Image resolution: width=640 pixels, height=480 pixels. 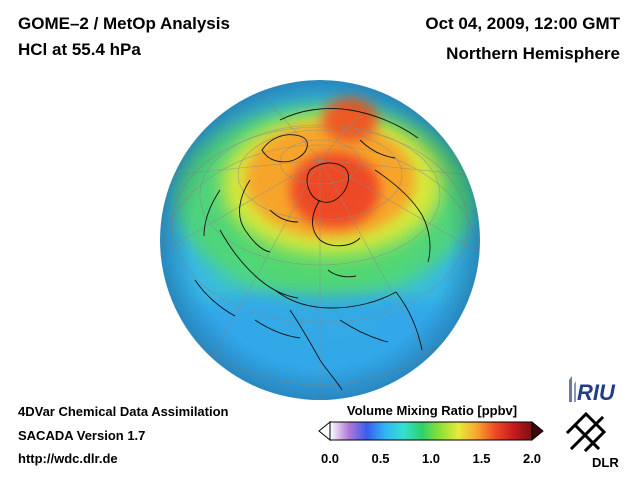 I want to click on subtitle: HCl at 55.4 hPa, so click(x=79, y=49).